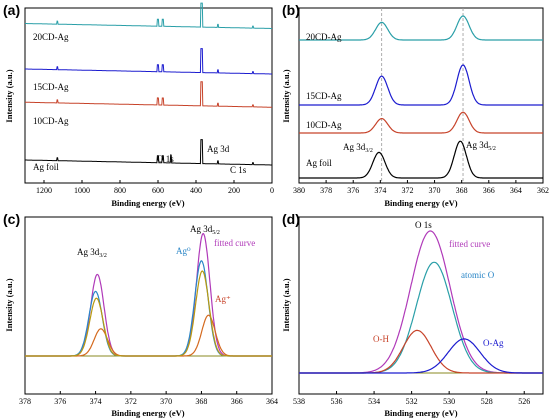 The height and width of the screenshot is (419, 550). I want to click on panel-d-oh-label: O-H, so click(381, 339).